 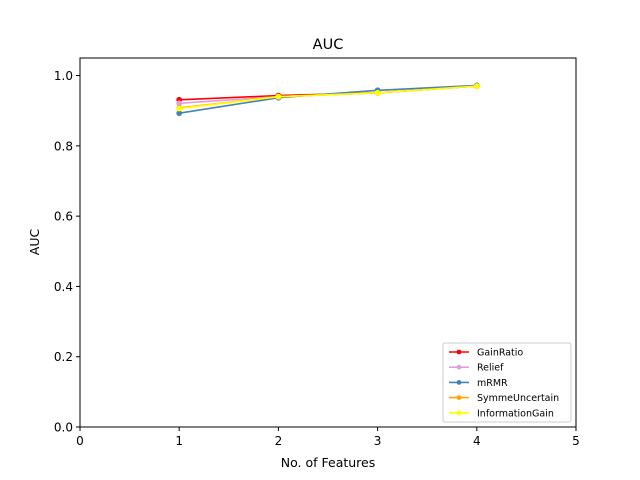 What do you see at coordinates (80, 441) in the screenshot?
I see `x-tick-label: 0` at bounding box center [80, 441].